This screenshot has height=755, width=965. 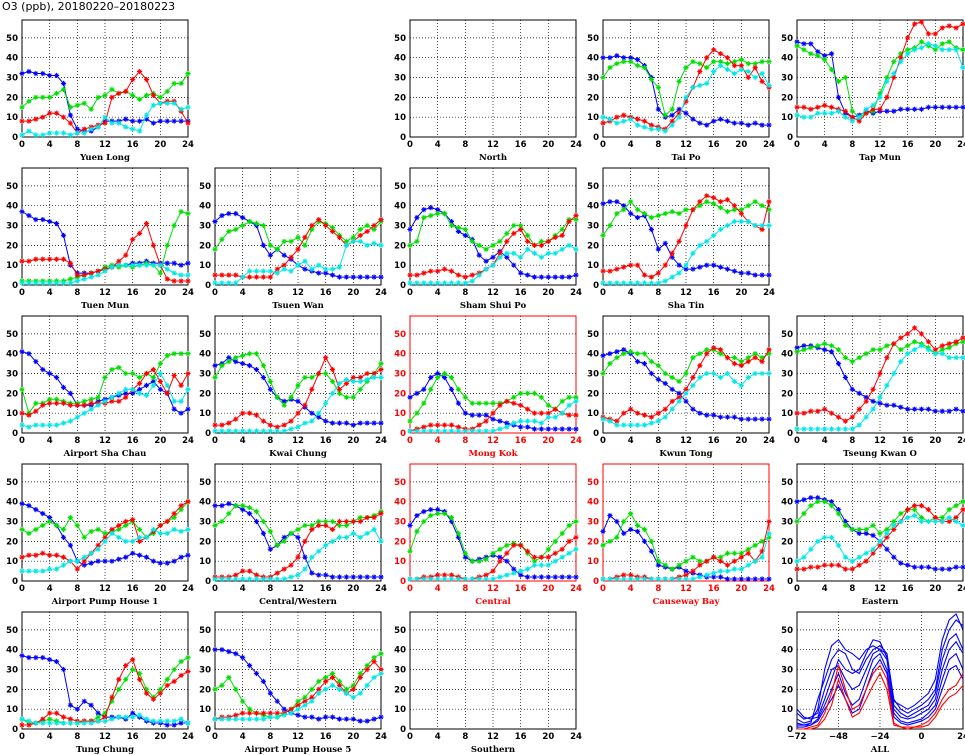 What do you see at coordinates (631, 589) in the screenshot?
I see `x-tick-label: 4` at bounding box center [631, 589].